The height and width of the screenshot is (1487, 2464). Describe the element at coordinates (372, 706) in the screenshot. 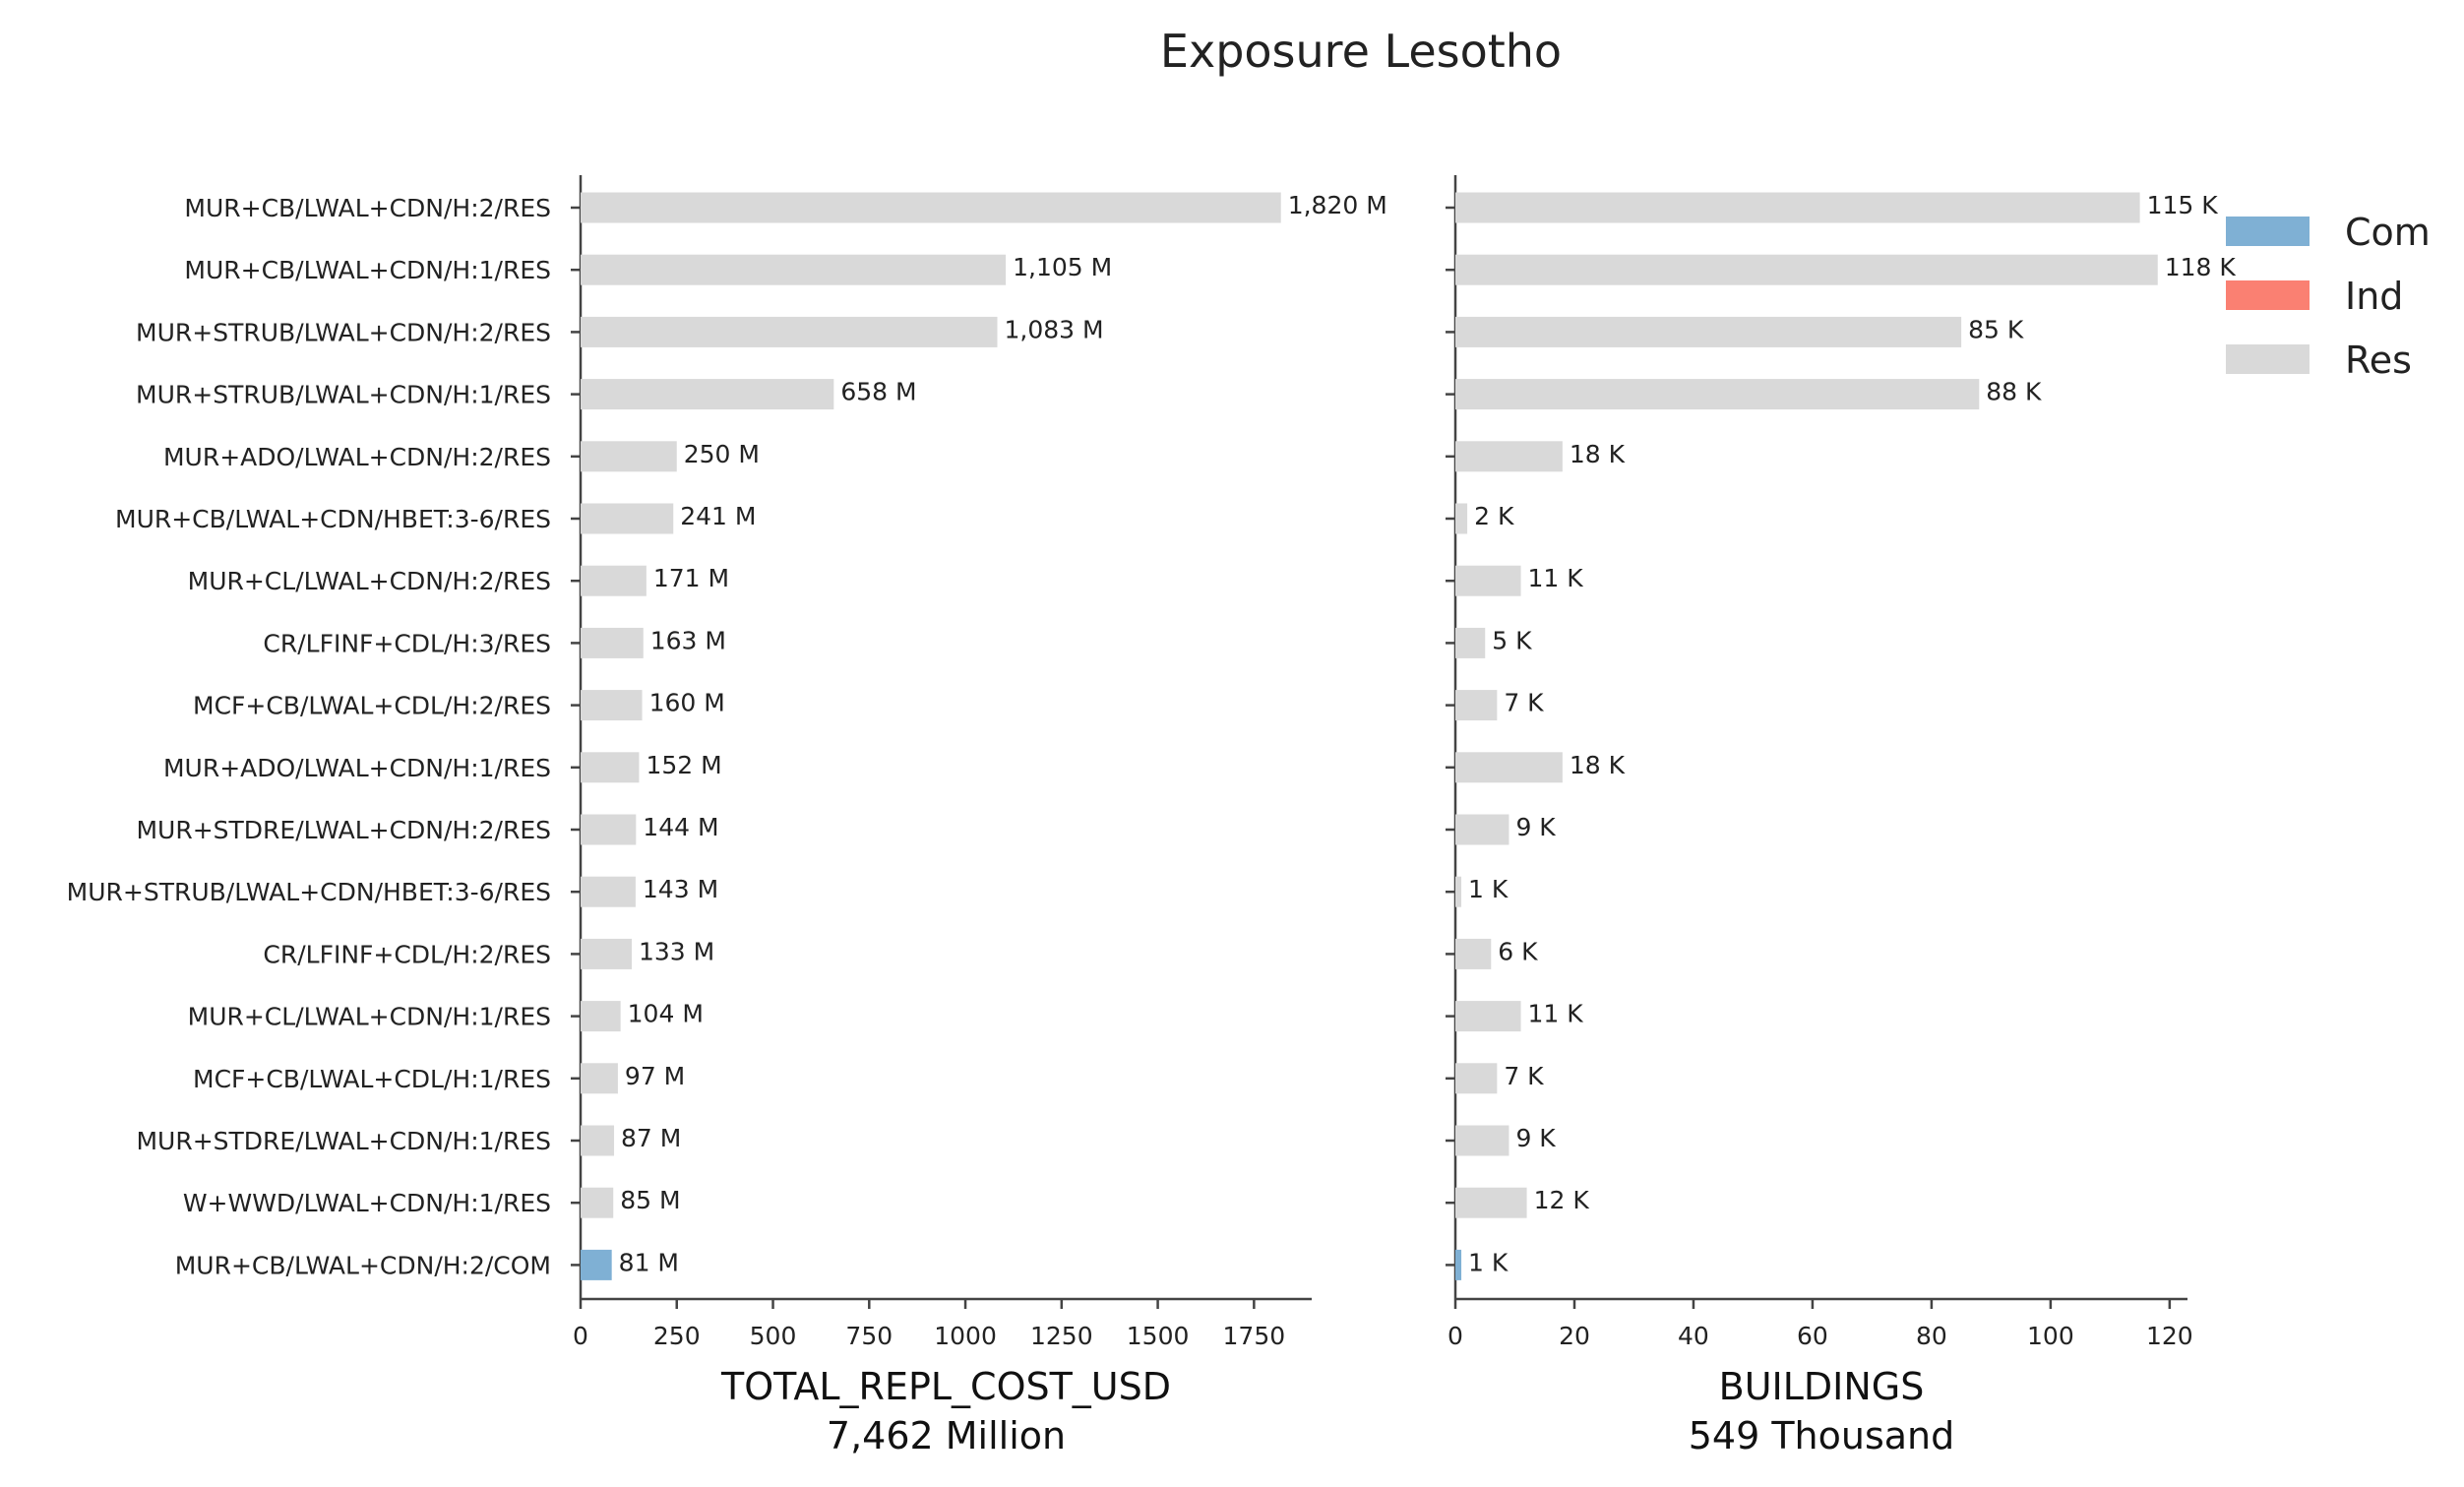

I see `category-label: MCF+CB/LWAL+CDL/H:2/RES` at that location.